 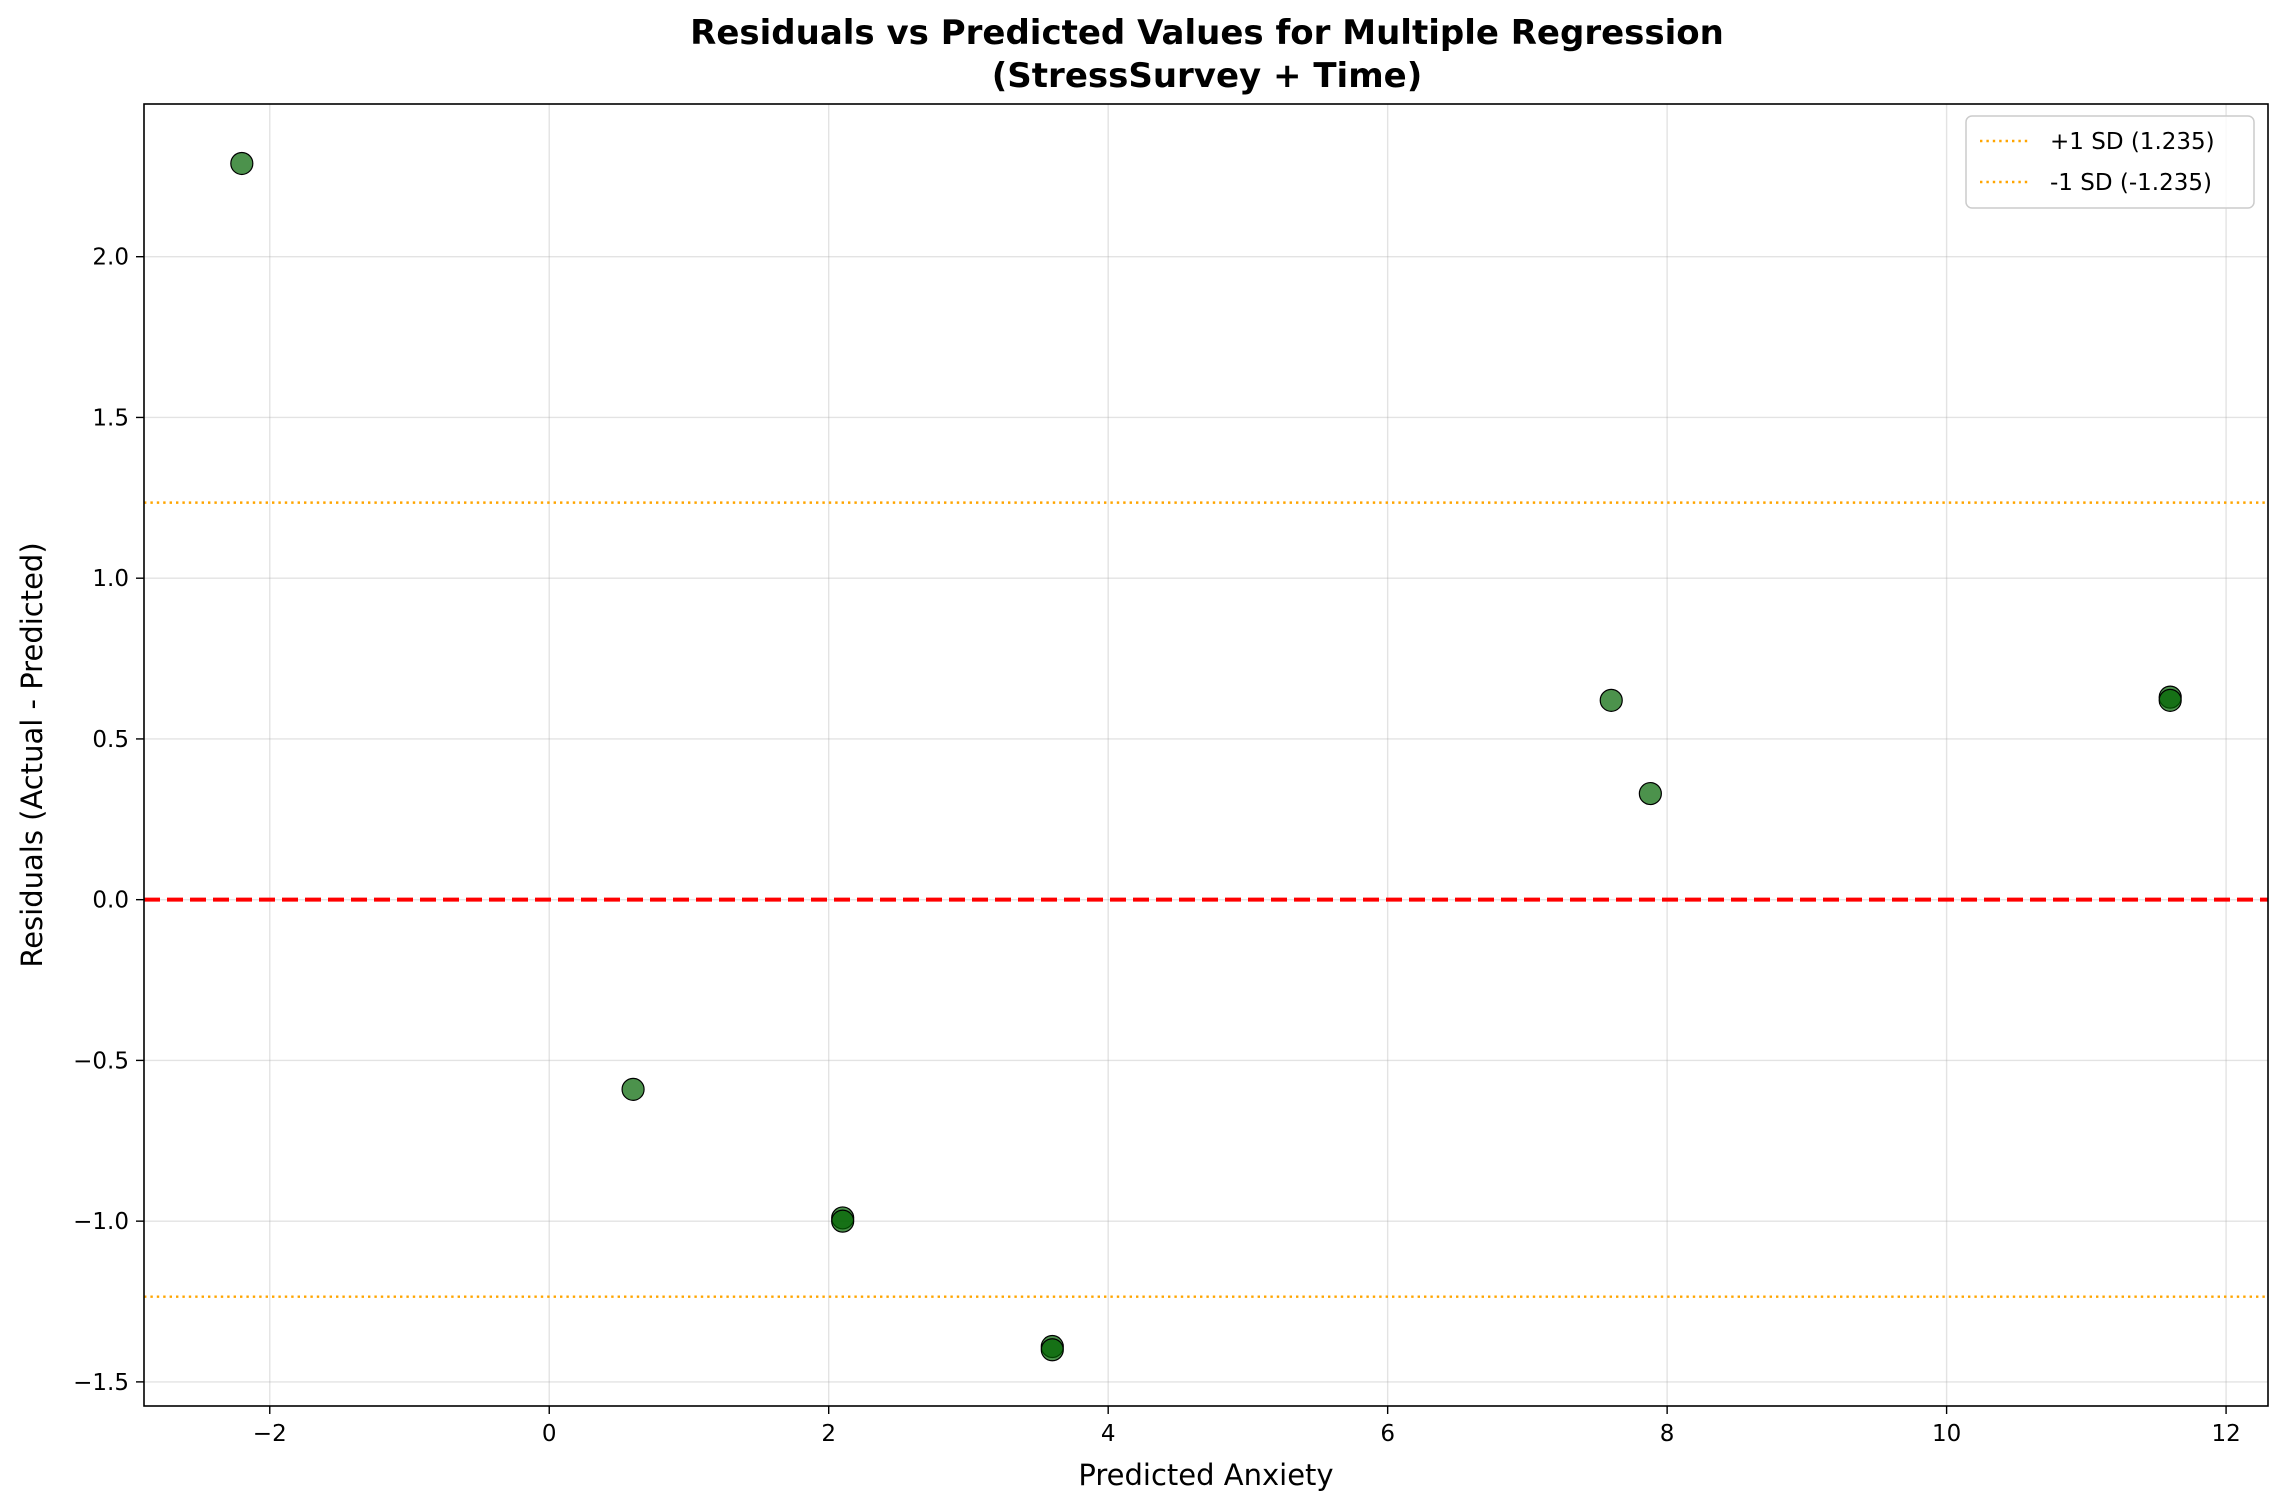 I want to click on legend: +1 SD (1.235) -1 SD (-1.235), so click(x=2110, y=162).